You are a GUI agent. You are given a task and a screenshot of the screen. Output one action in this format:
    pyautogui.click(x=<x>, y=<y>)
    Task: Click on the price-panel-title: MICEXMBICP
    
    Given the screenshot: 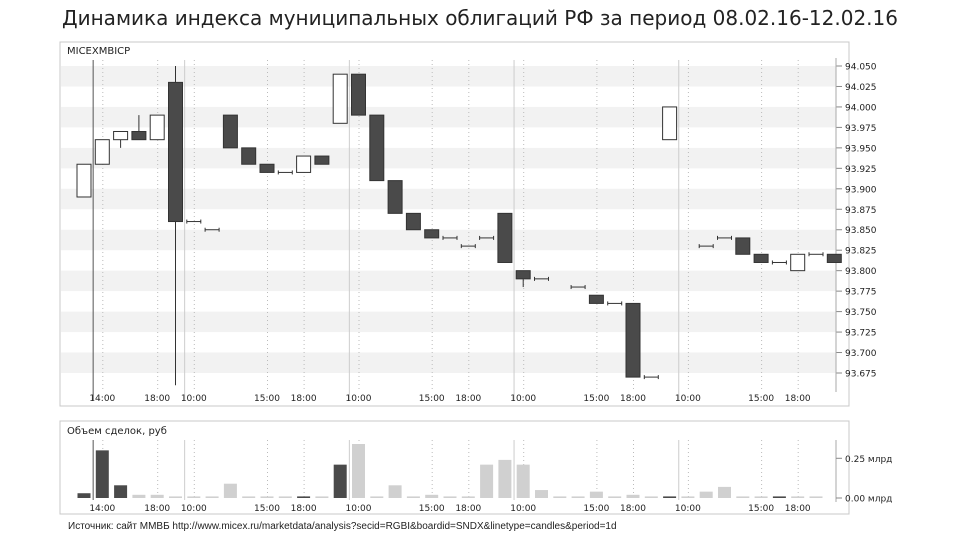 What is the action you would take?
    pyautogui.click(x=98, y=51)
    